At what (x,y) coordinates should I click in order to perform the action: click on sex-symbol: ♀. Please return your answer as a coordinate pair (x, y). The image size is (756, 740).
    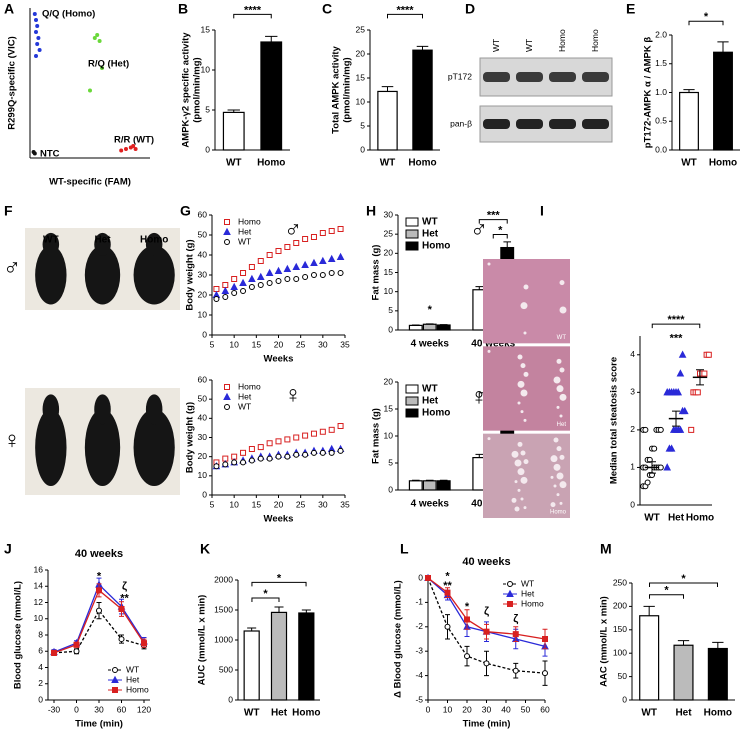
    Looking at the image, I should click on (293, 394).